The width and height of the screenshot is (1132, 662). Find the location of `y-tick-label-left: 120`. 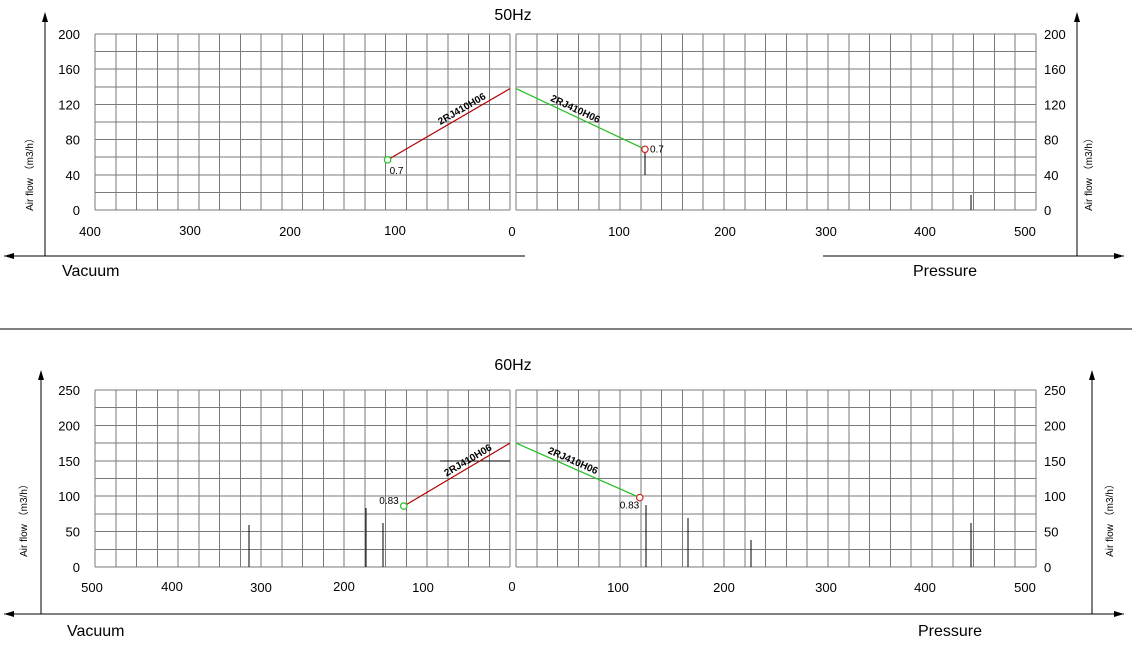

y-tick-label-left: 120 is located at coordinates (69, 104).